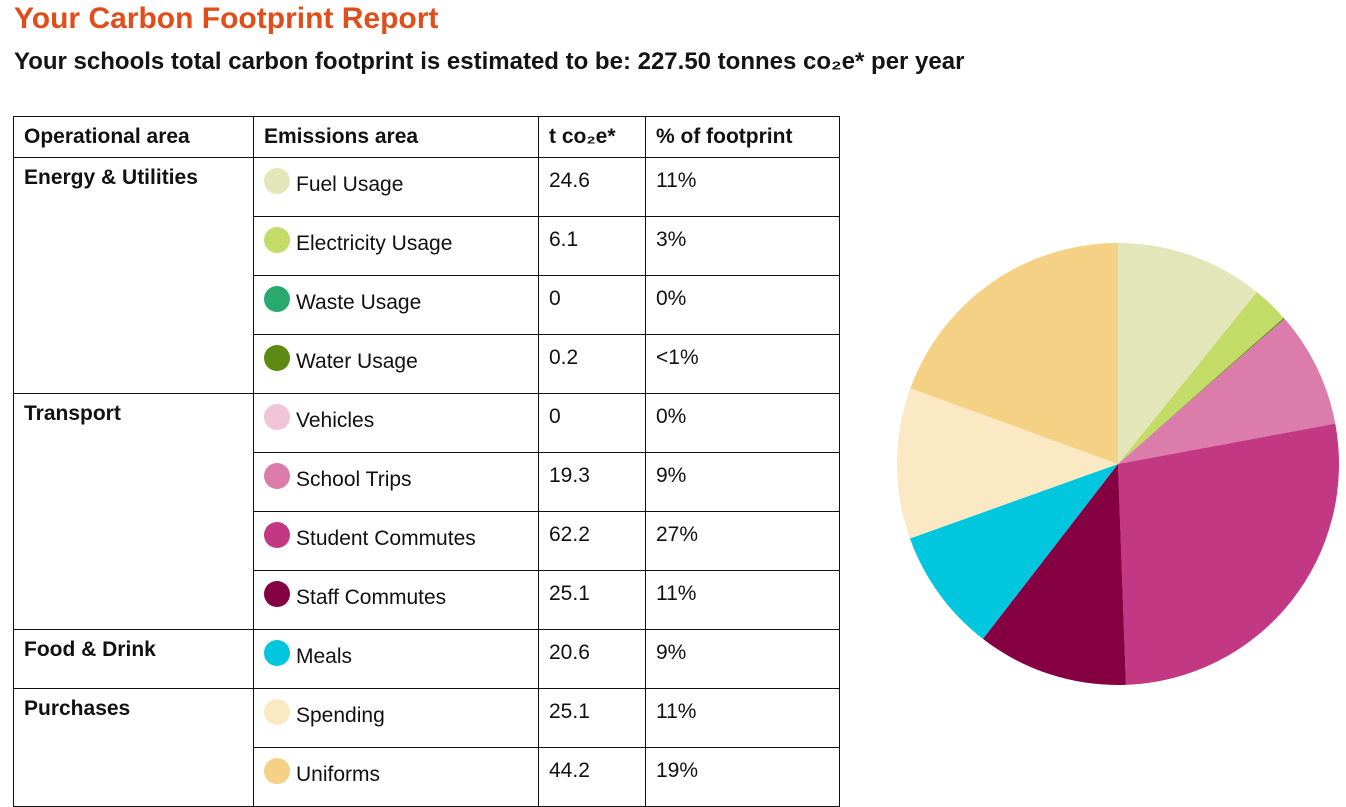 Image resolution: width=1346 pixels, height=807 pixels. I want to click on table-row: Electricity Usage 6.1 3%, so click(427, 246).